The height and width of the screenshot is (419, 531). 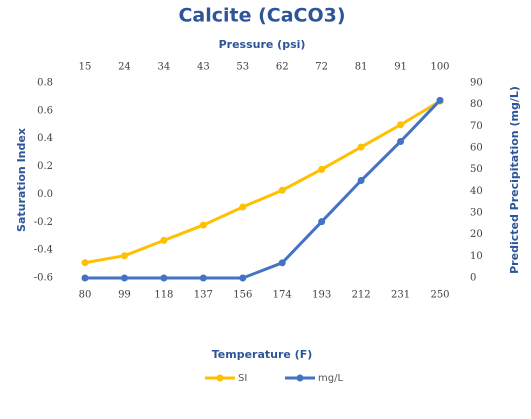 I want to click on y2-axis-title: Predicted Precipitation (mg/L), so click(x=514, y=180).